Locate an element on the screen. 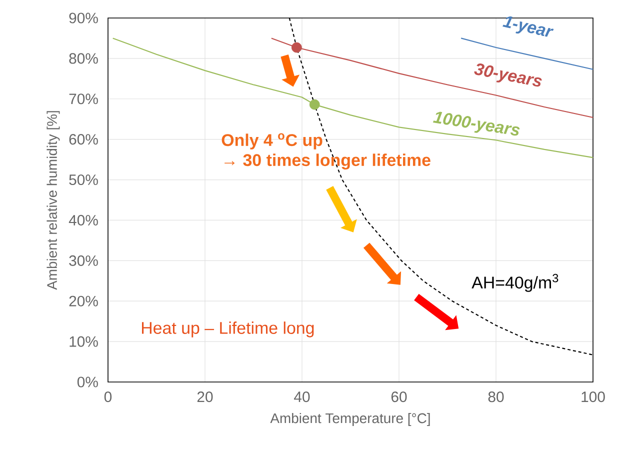  x-tick-label: 100 is located at coordinates (593, 397).